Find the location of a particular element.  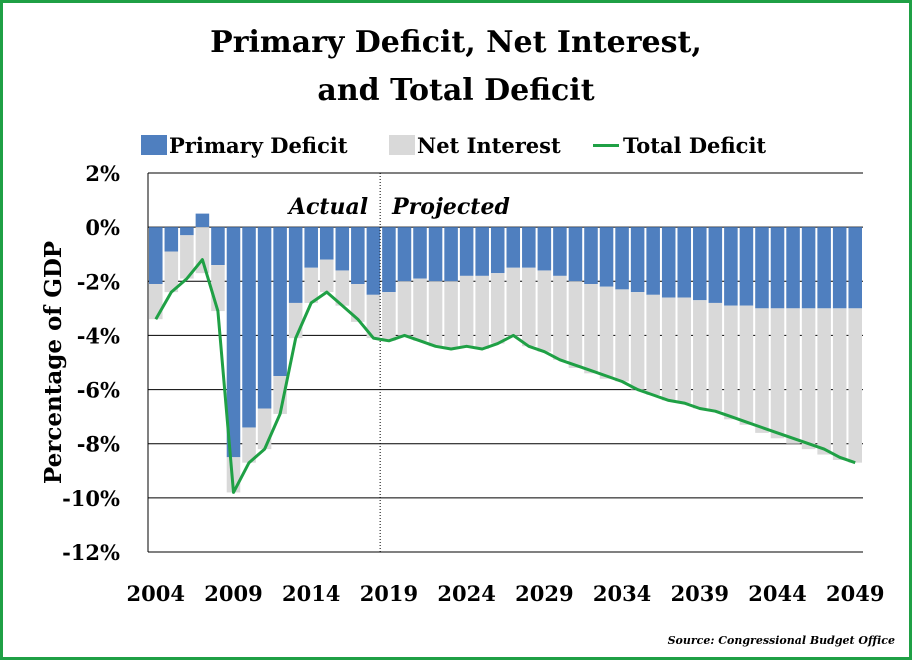

y-tick-label: -2% is located at coordinates (98, 281).